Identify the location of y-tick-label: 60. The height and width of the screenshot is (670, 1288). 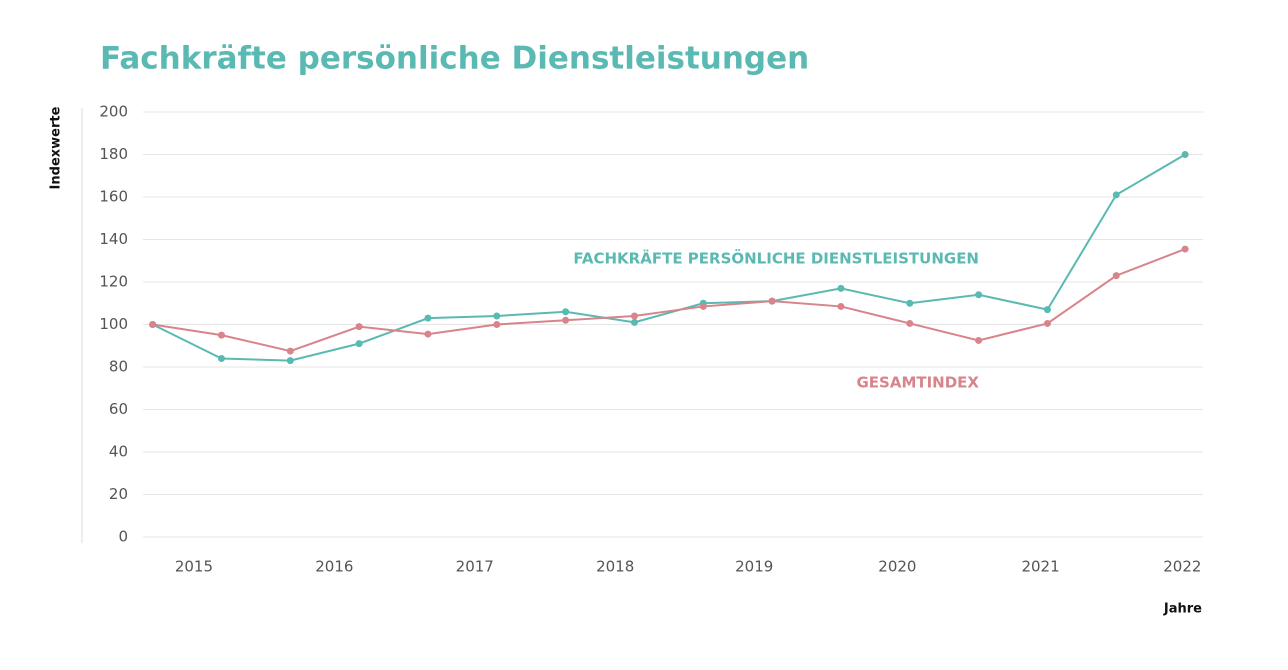
(118, 409).